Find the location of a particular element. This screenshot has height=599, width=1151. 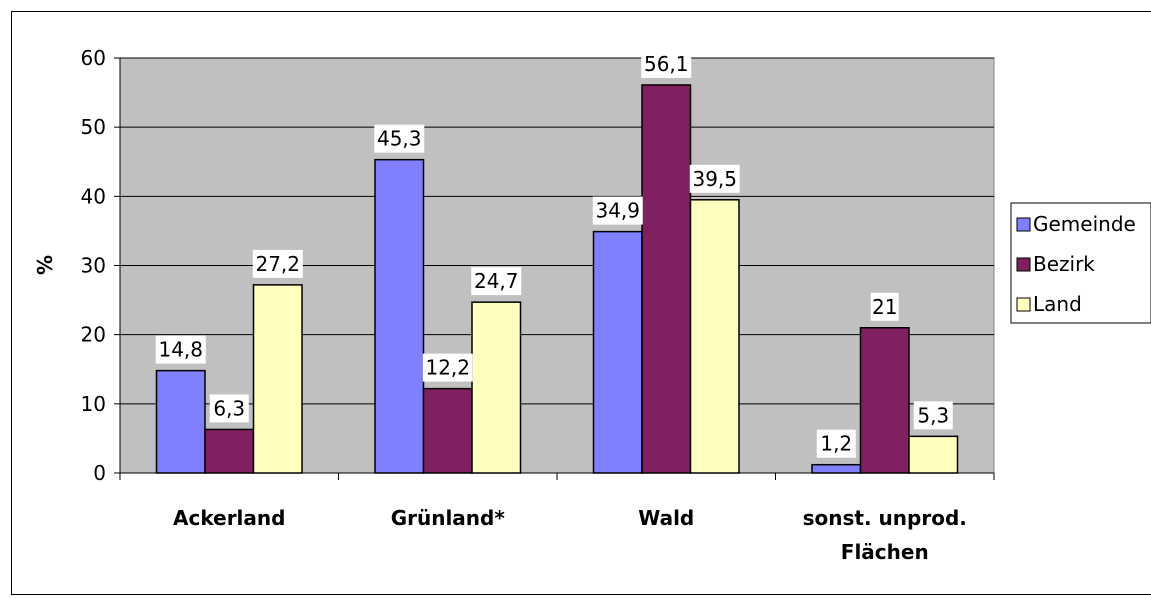

data-label: 1,2 is located at coordinates (836, 444).